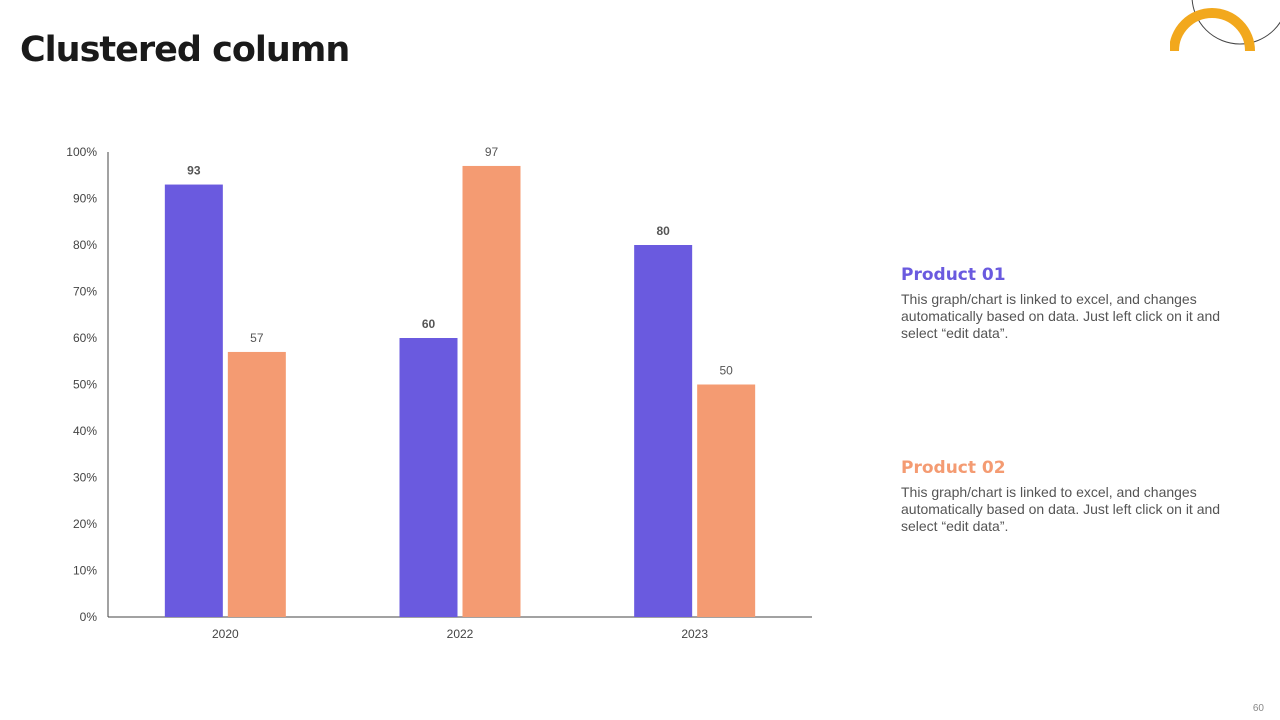 The height and width of the screenshot is (720, 1280). Describe the element at coordinates (85, 524) in the screenshot. I see `y-tick-label: 20%` at that location.